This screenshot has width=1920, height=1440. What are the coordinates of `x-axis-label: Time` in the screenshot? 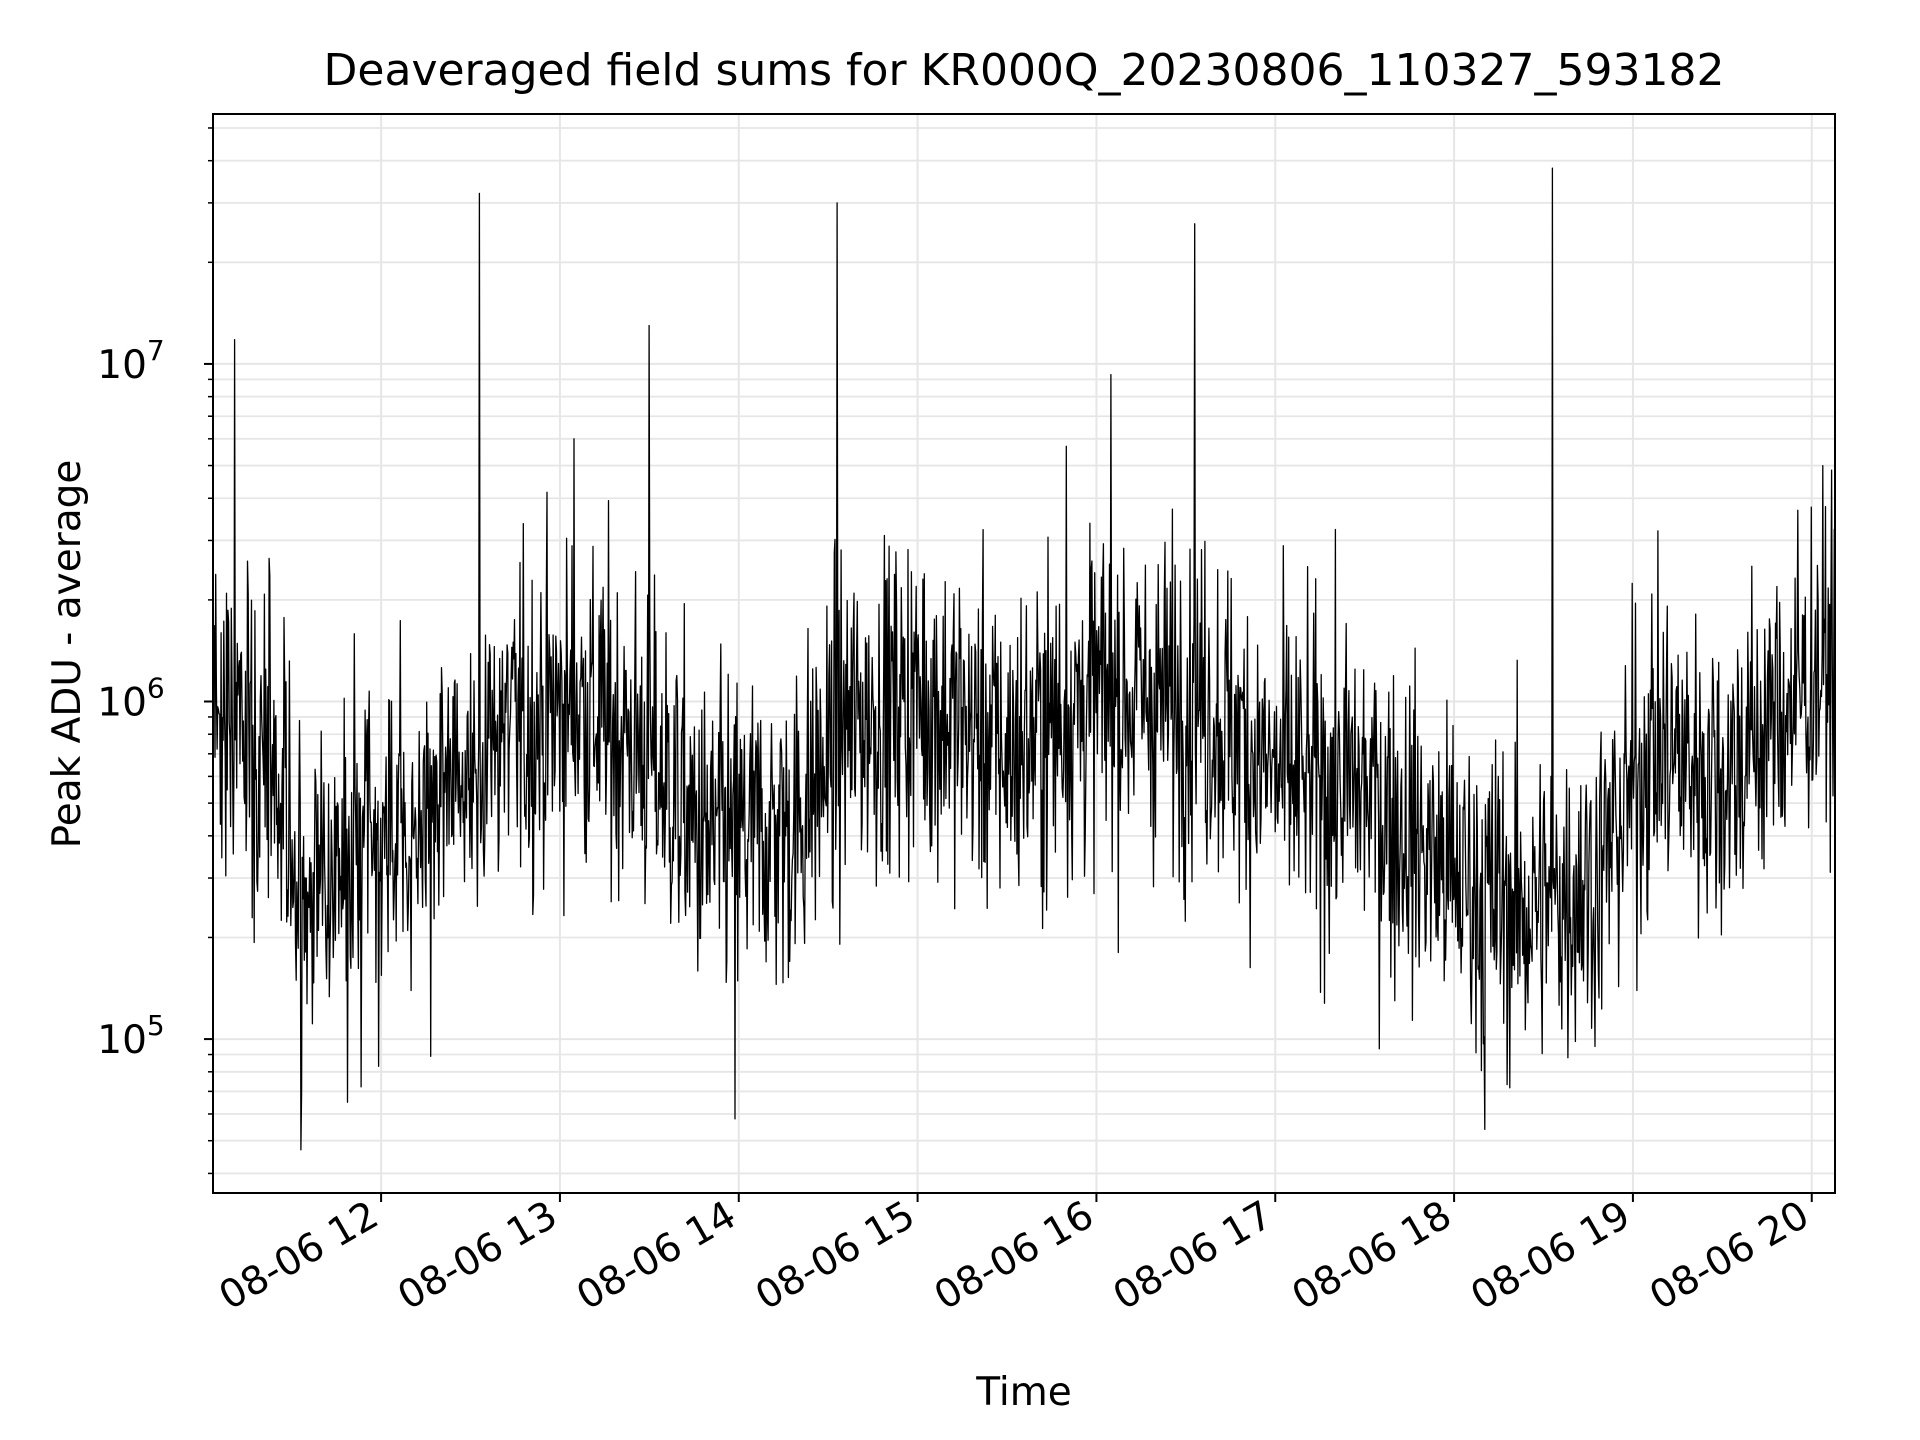 It's located at (1023, 1392).